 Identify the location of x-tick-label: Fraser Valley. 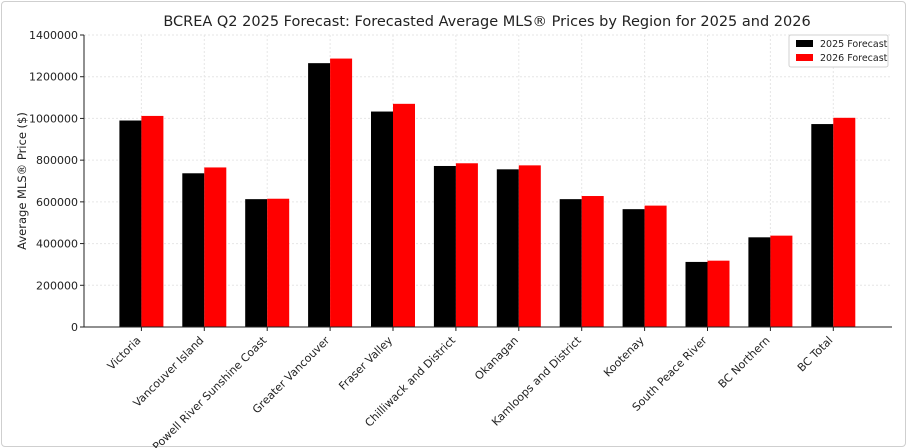
(365, 363).